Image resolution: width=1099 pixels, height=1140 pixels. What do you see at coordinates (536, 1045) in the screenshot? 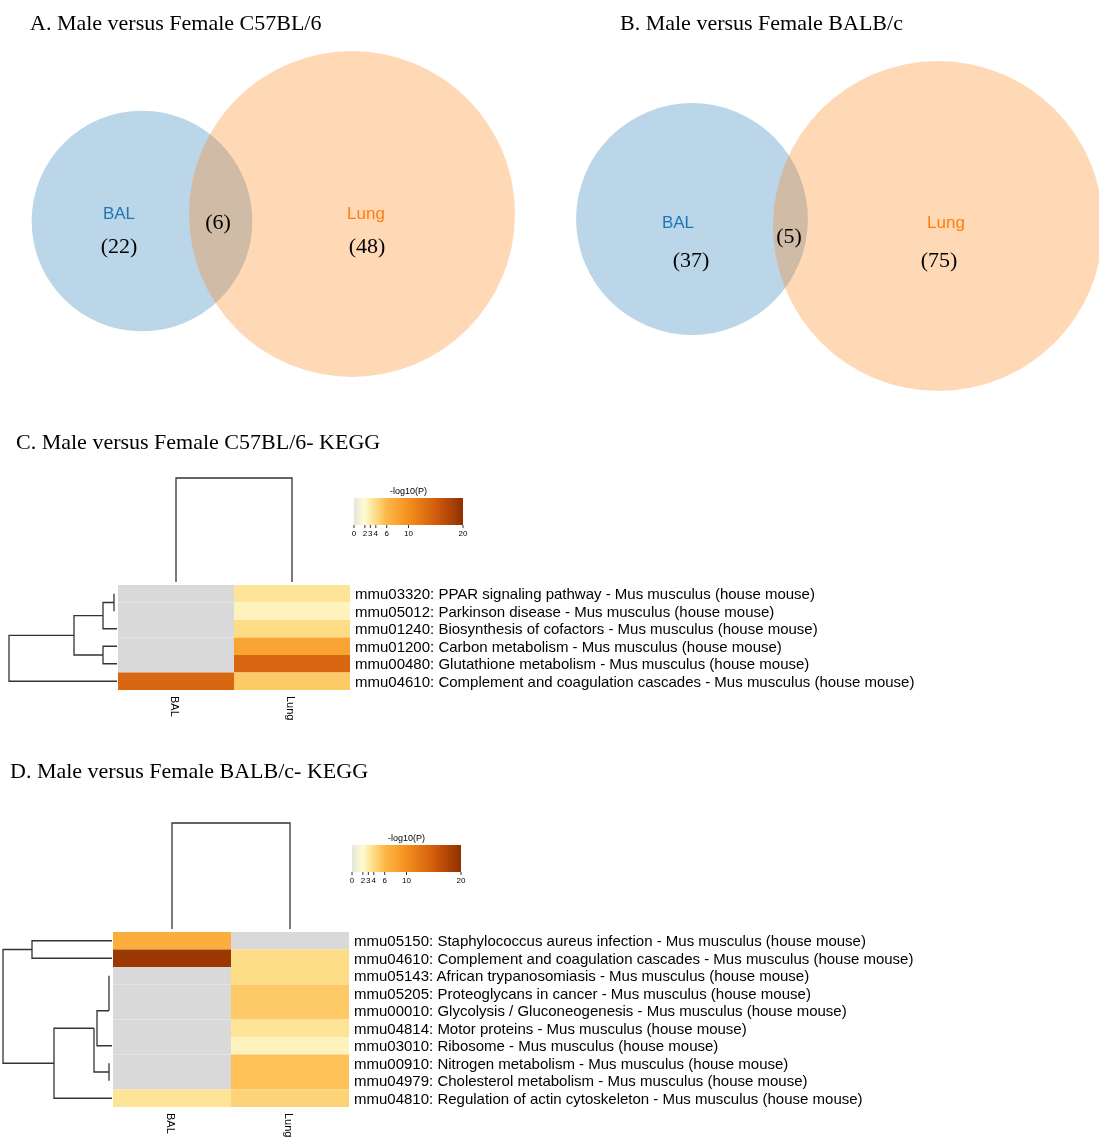
I see `y-tick-label: mmu03010: Ribosome - Mus musculus (house mouse)` at bounding box center [536, 1045].